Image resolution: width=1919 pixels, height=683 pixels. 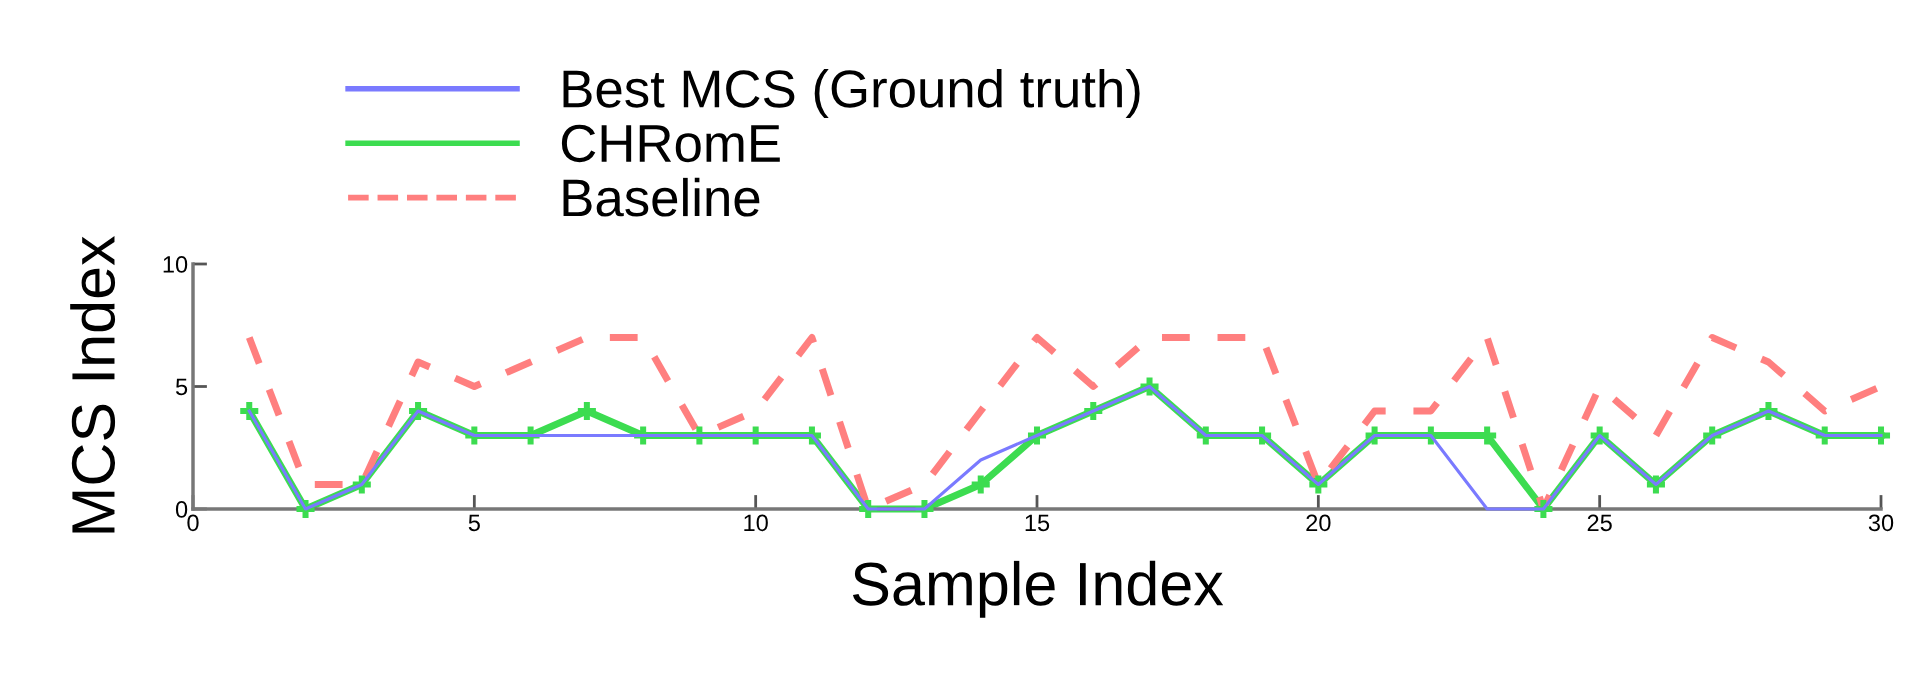 What do you see at coordinates (661, 197) in the screenshot?
I see `legend-label: Baseline` at bounding box center [661, 197].